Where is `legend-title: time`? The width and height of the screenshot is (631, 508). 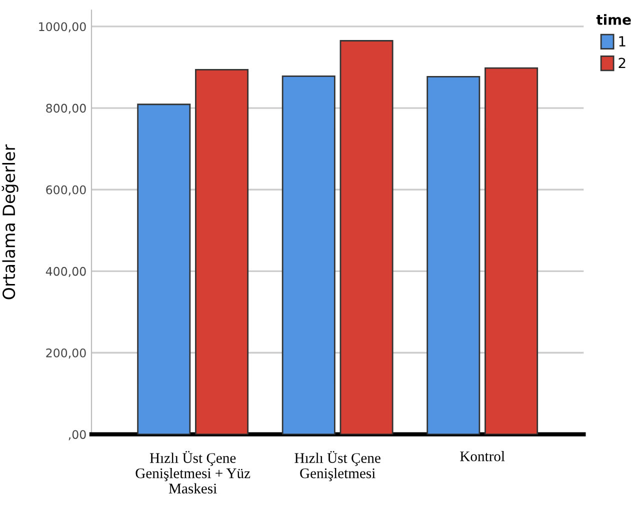 legend-title: time is located at coordinates (613, 19).